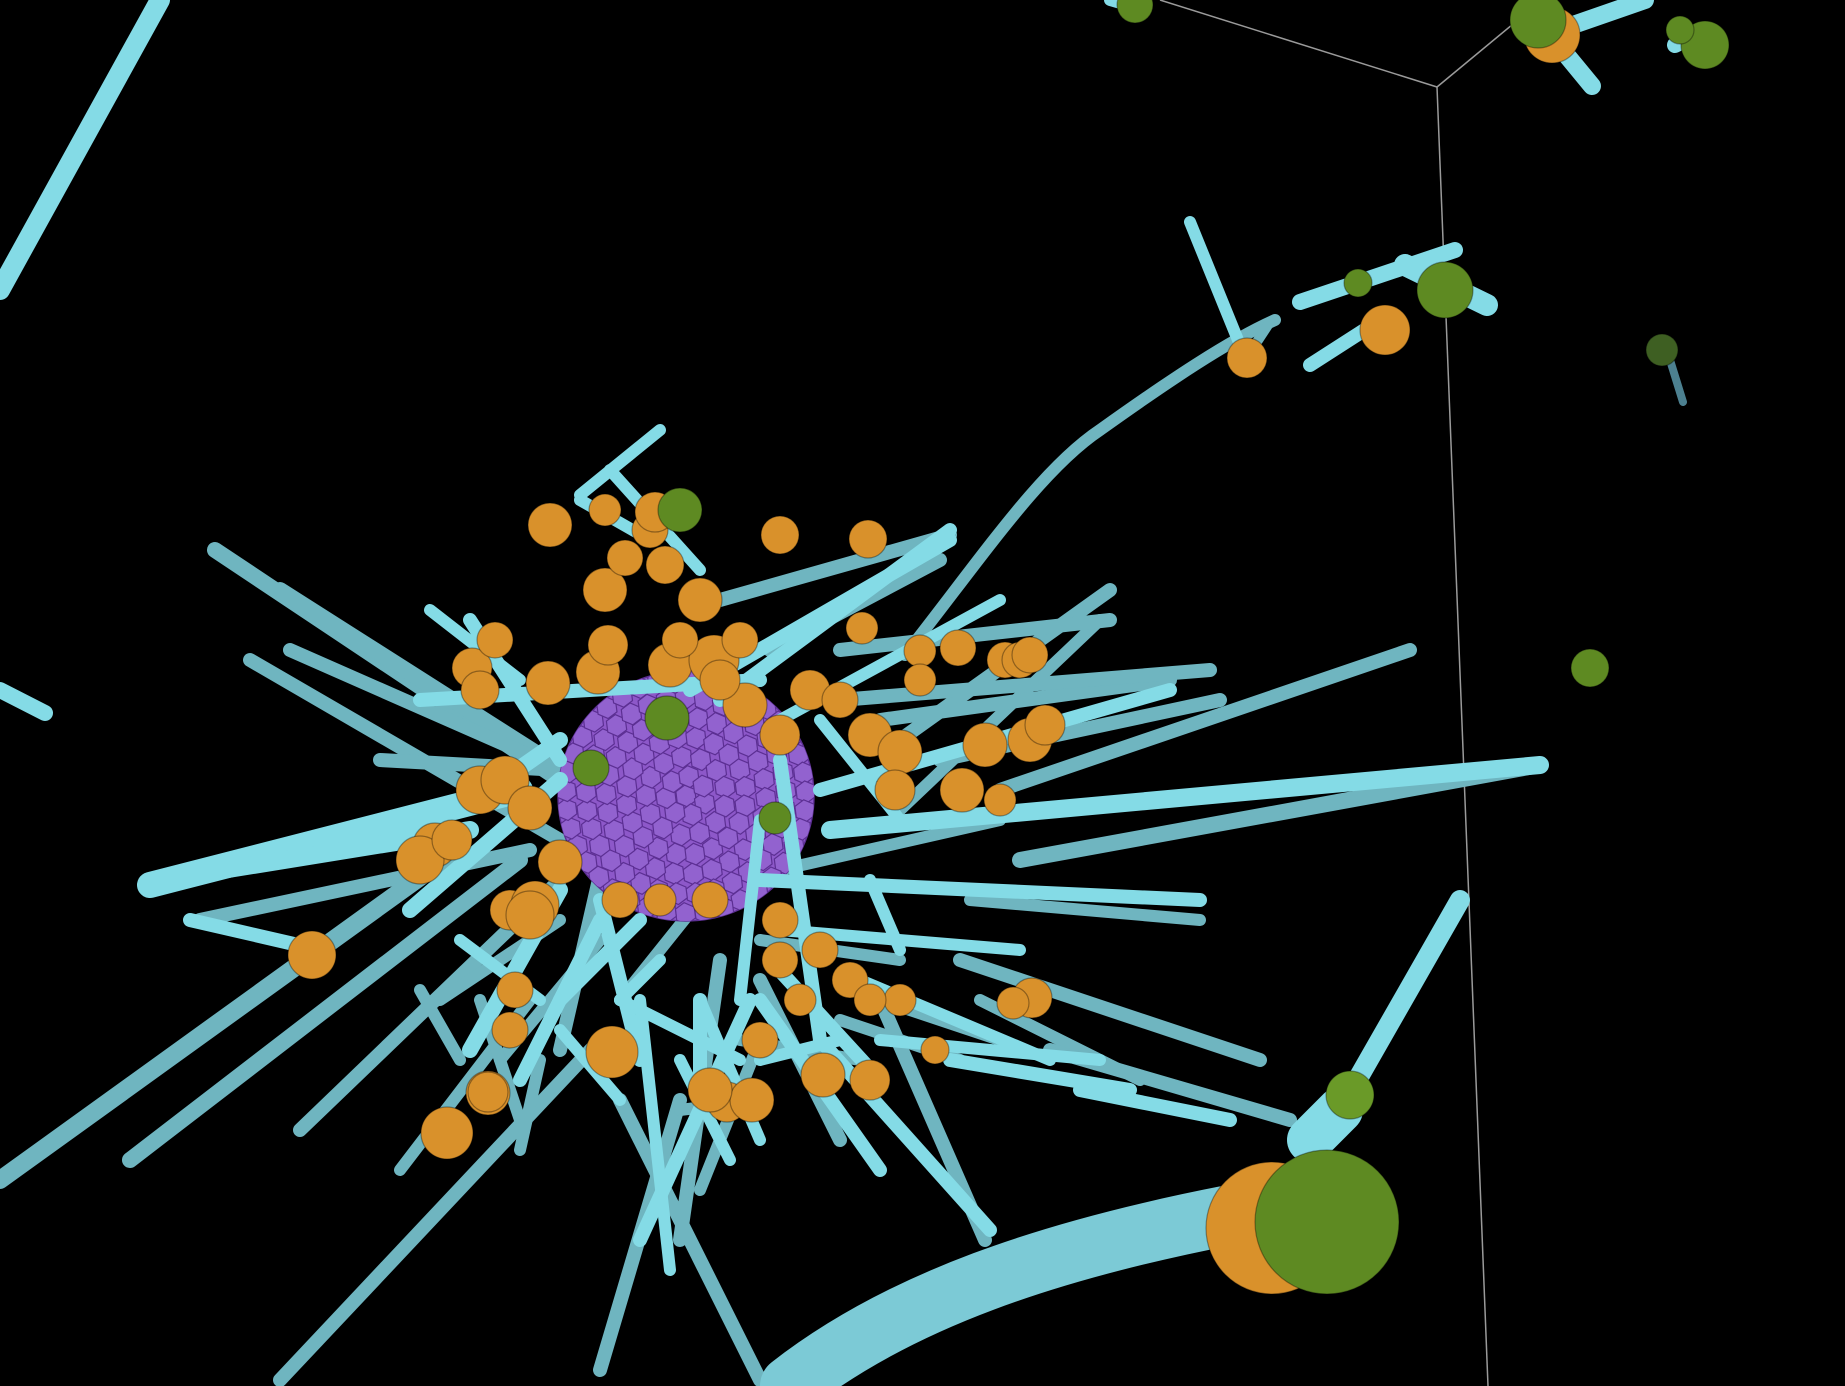 The width and height of the screenshot is (1845, 1386). I want to click on foreground-tube, so click(1010, 1285).